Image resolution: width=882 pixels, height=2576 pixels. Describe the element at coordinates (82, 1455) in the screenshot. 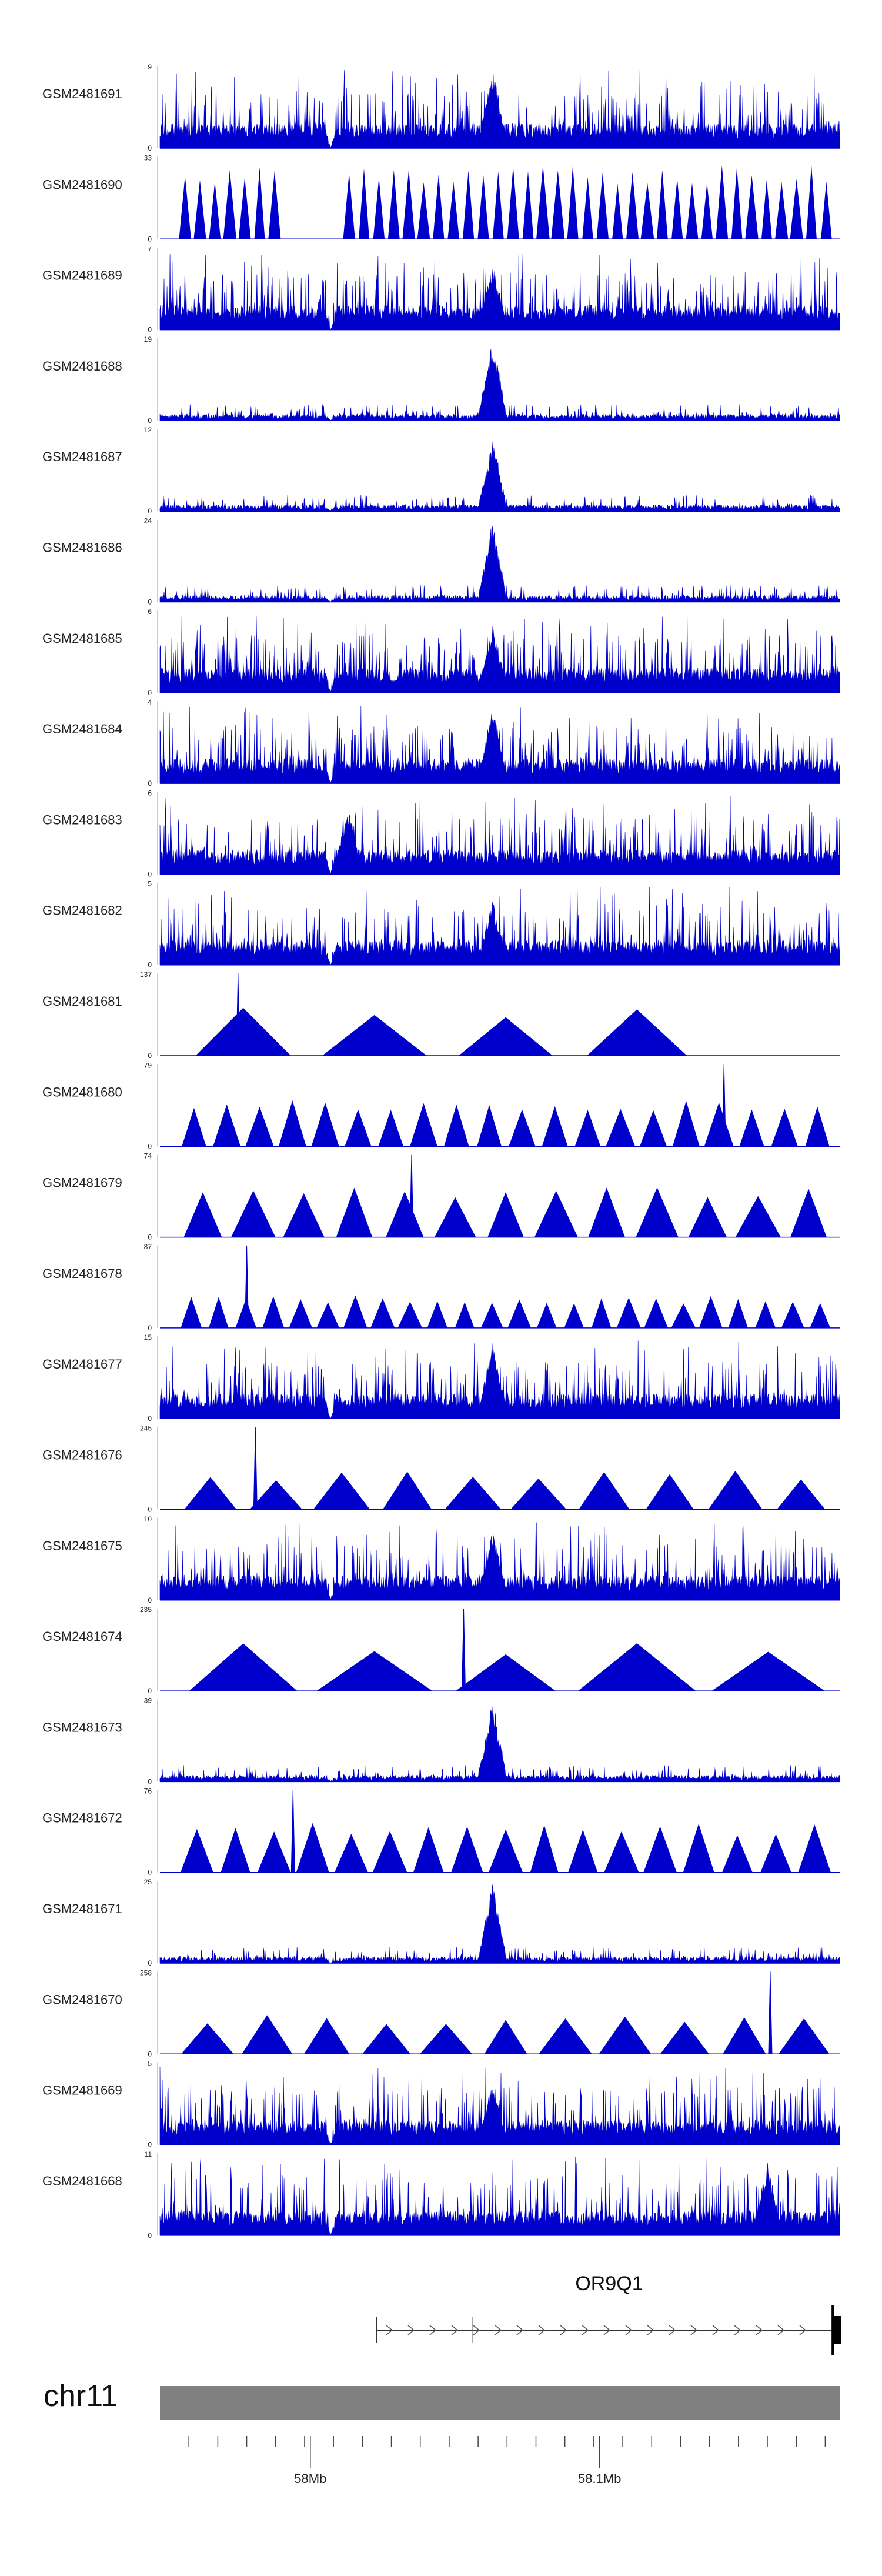

I see `track-label: GSM2481676` at that location.